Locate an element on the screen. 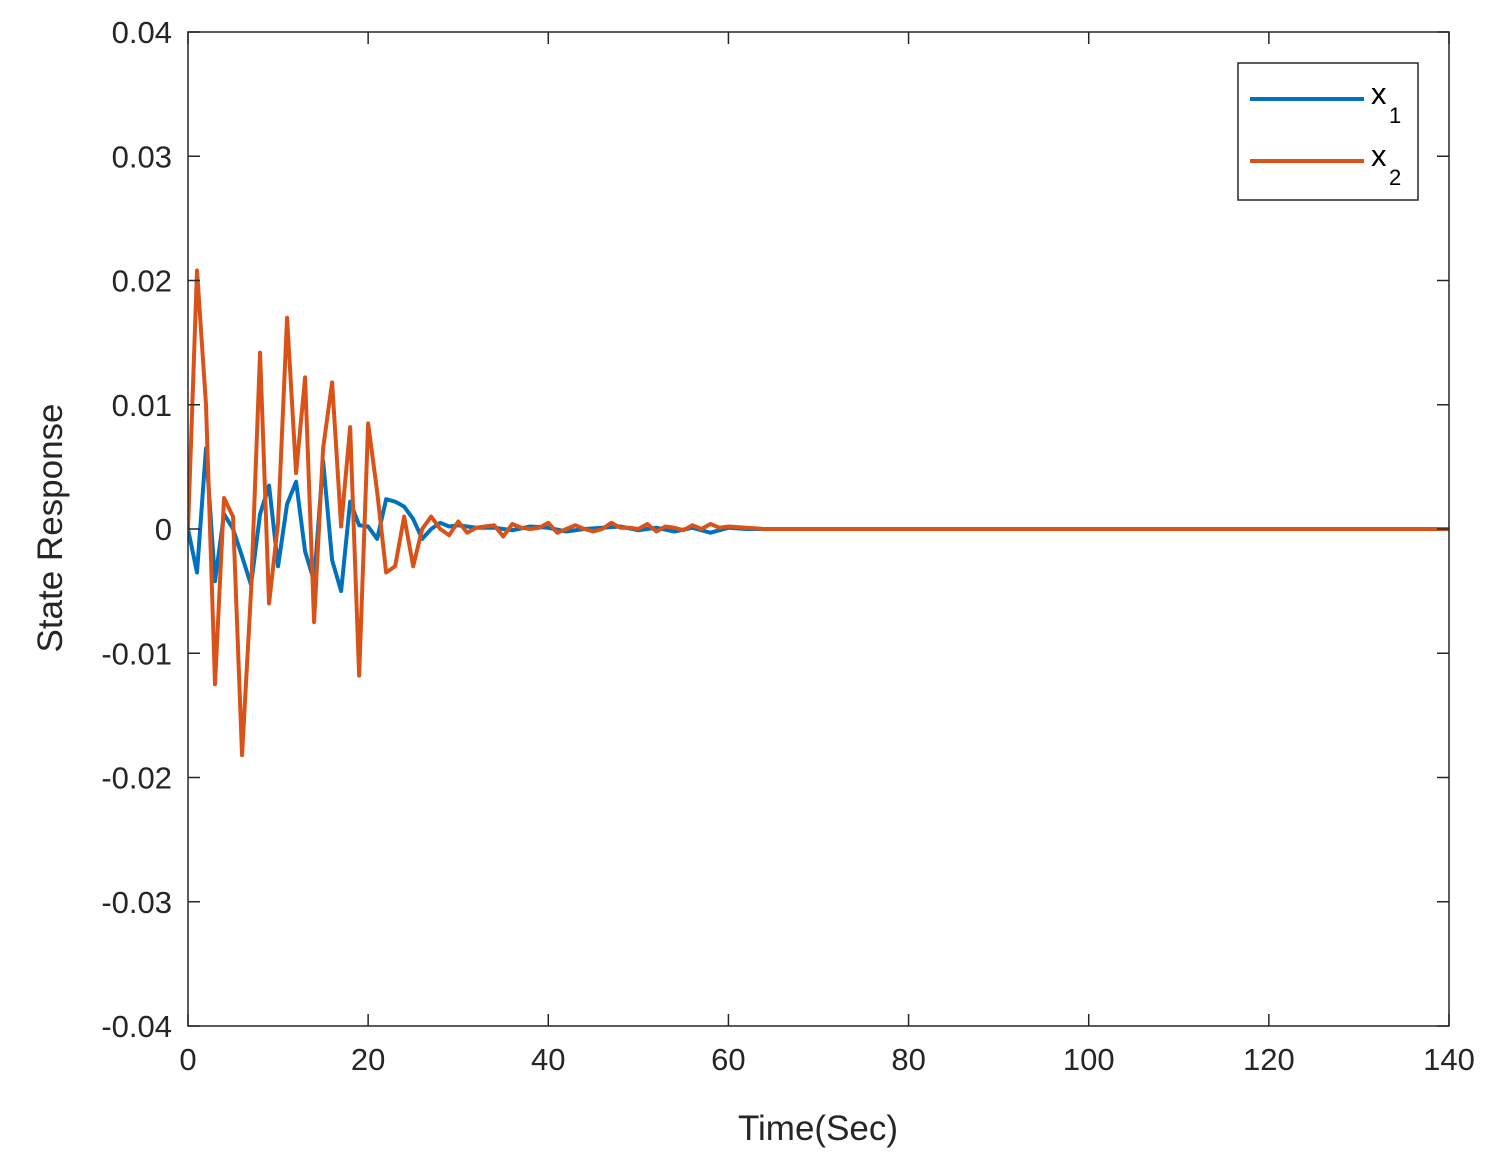  y-tick-label: -0.04 is located at coordinates (136, 1026).